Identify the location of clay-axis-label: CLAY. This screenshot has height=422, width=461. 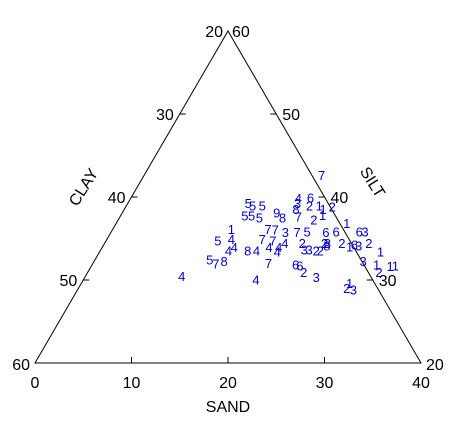
(84, 188).